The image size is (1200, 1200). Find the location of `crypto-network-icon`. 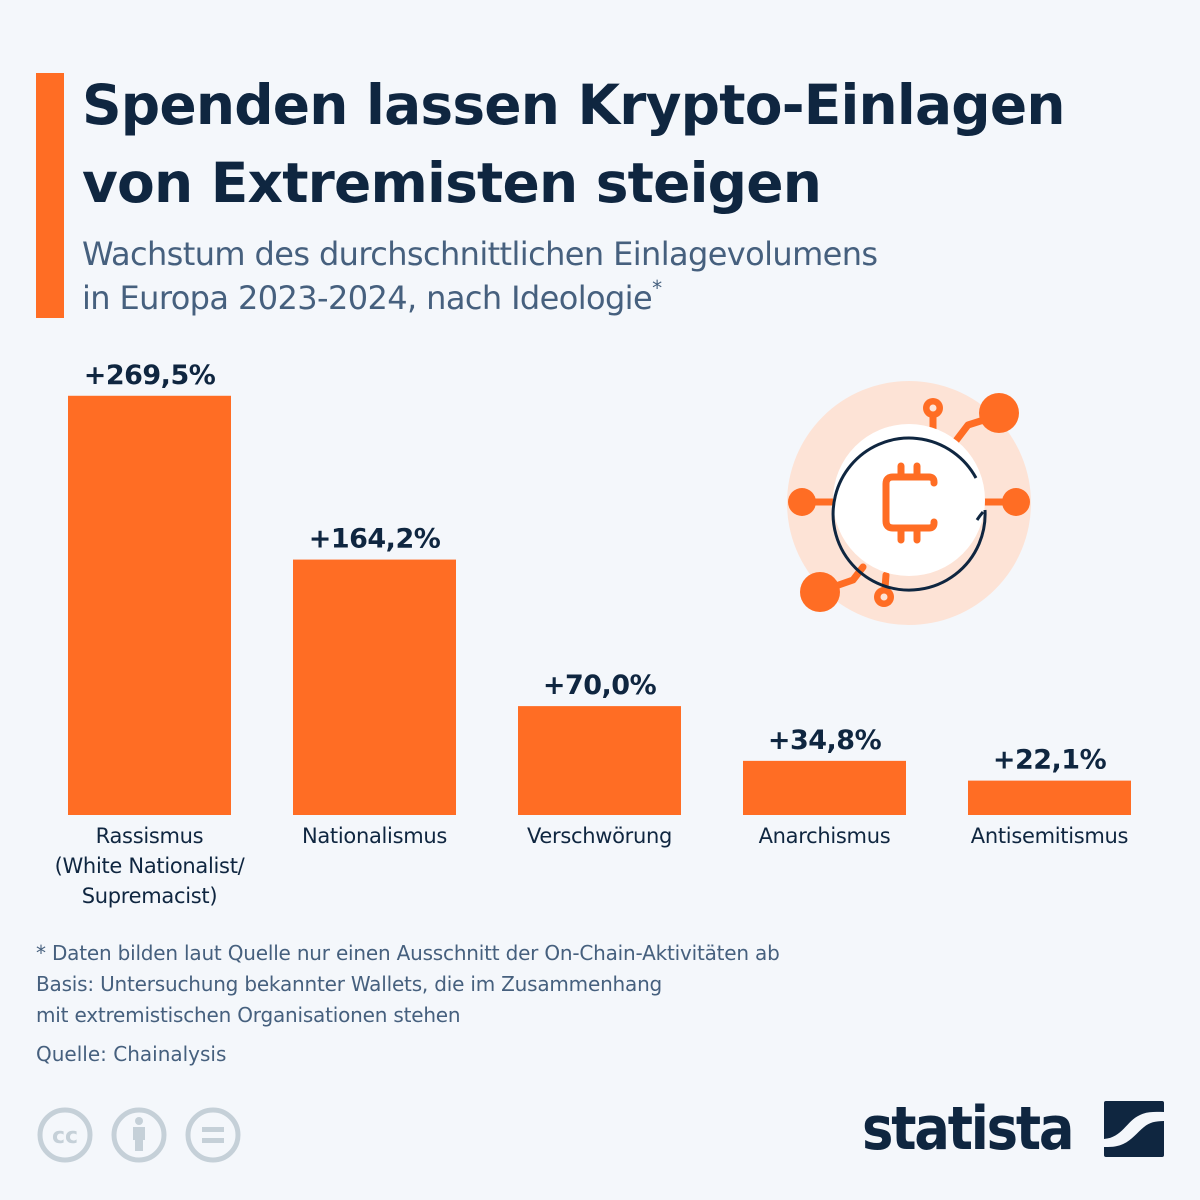

crypto-network-icon is located at coordinates (909, 503).